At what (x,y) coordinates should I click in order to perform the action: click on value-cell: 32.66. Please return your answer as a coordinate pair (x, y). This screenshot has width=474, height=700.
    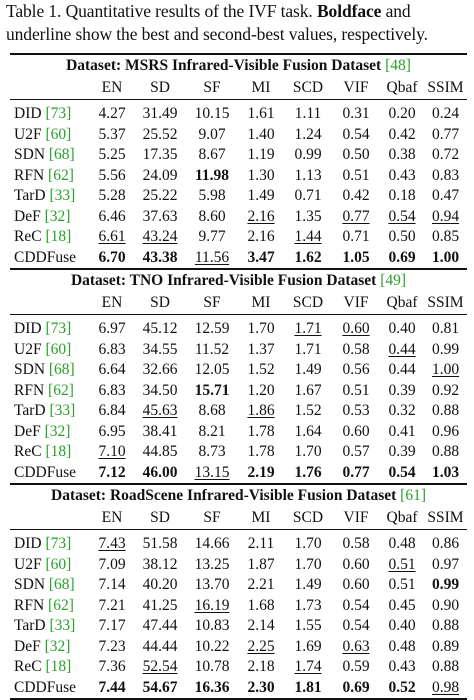
    Looking at the image, I should click on (160, 370).